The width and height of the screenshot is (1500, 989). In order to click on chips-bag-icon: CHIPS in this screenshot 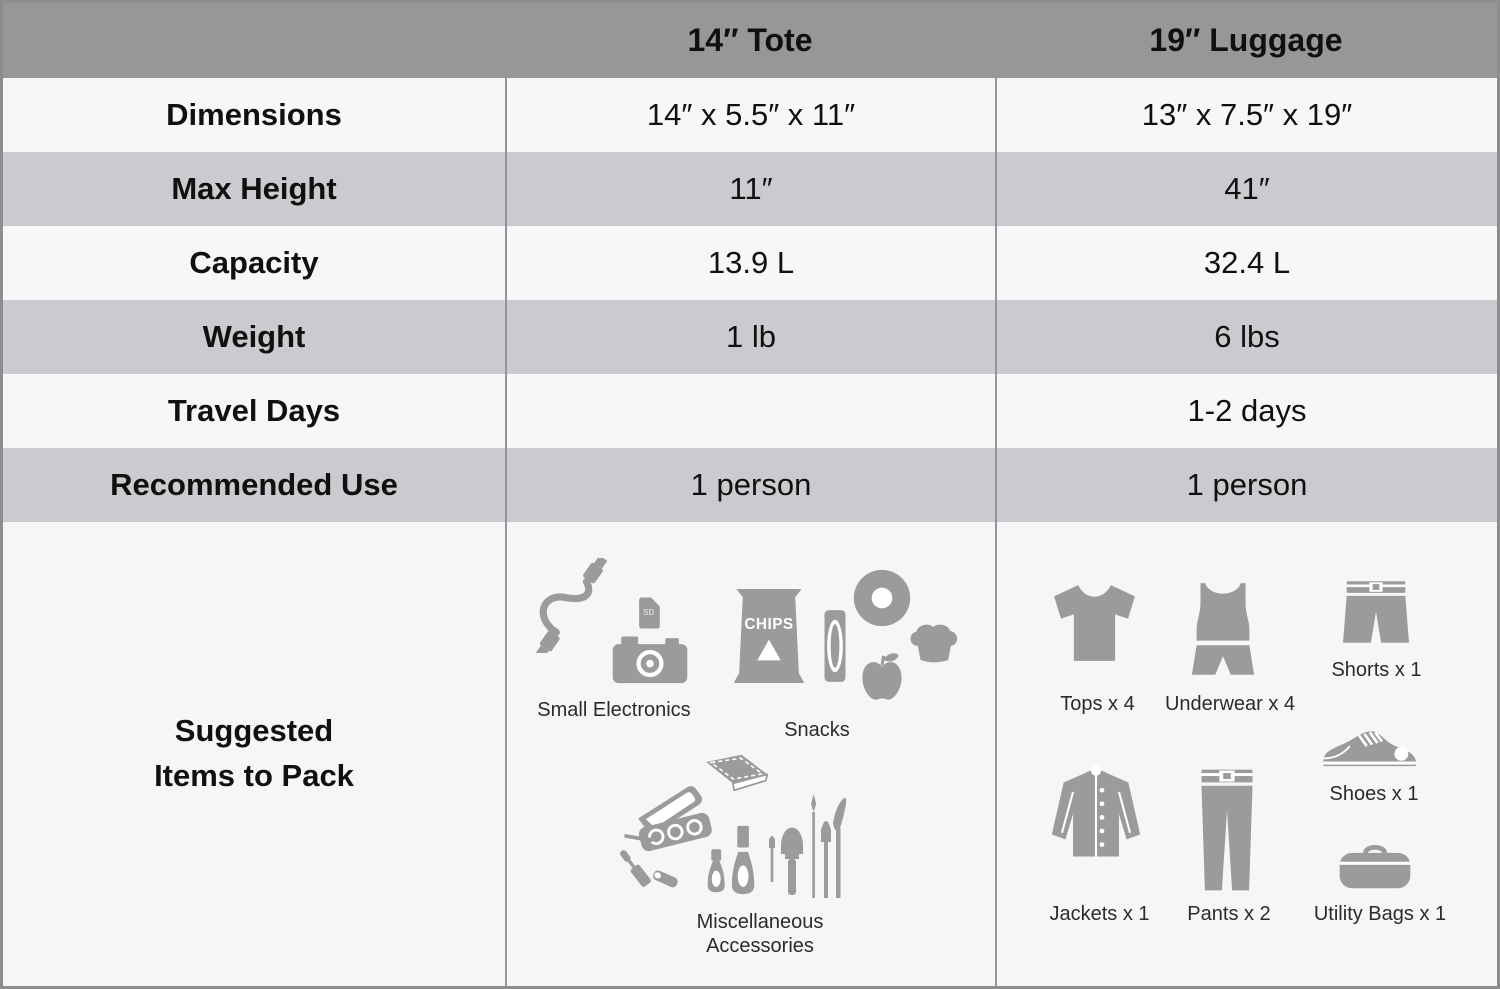, I will do `click(769, 636)`.